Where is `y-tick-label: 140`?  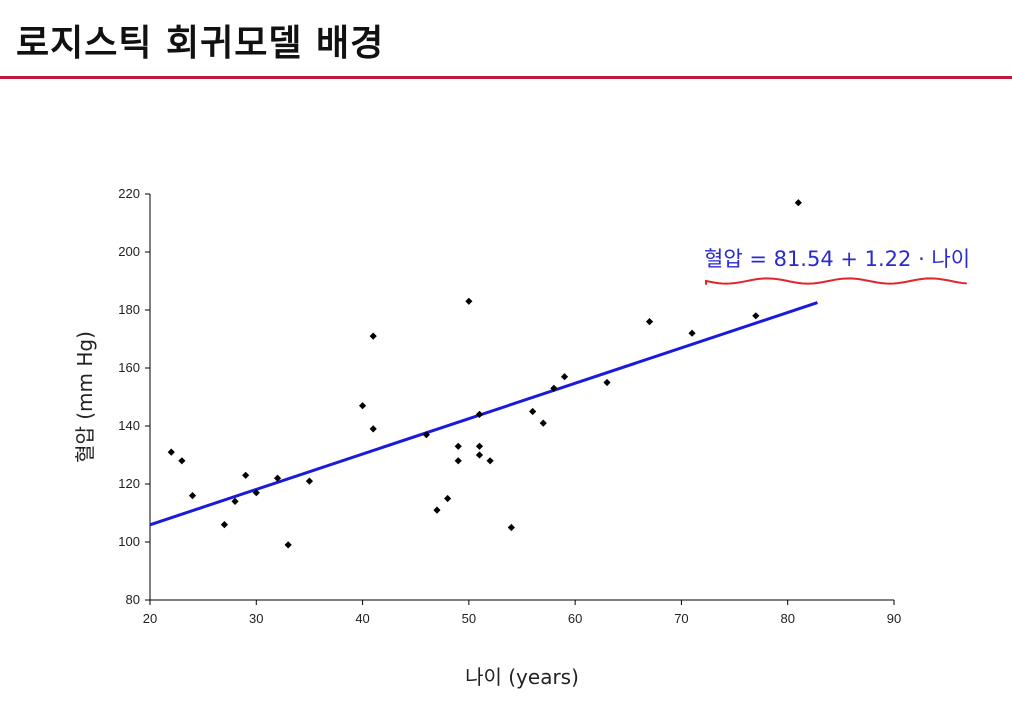
y-tick-label: 140 is located at coordinates (129, 425).